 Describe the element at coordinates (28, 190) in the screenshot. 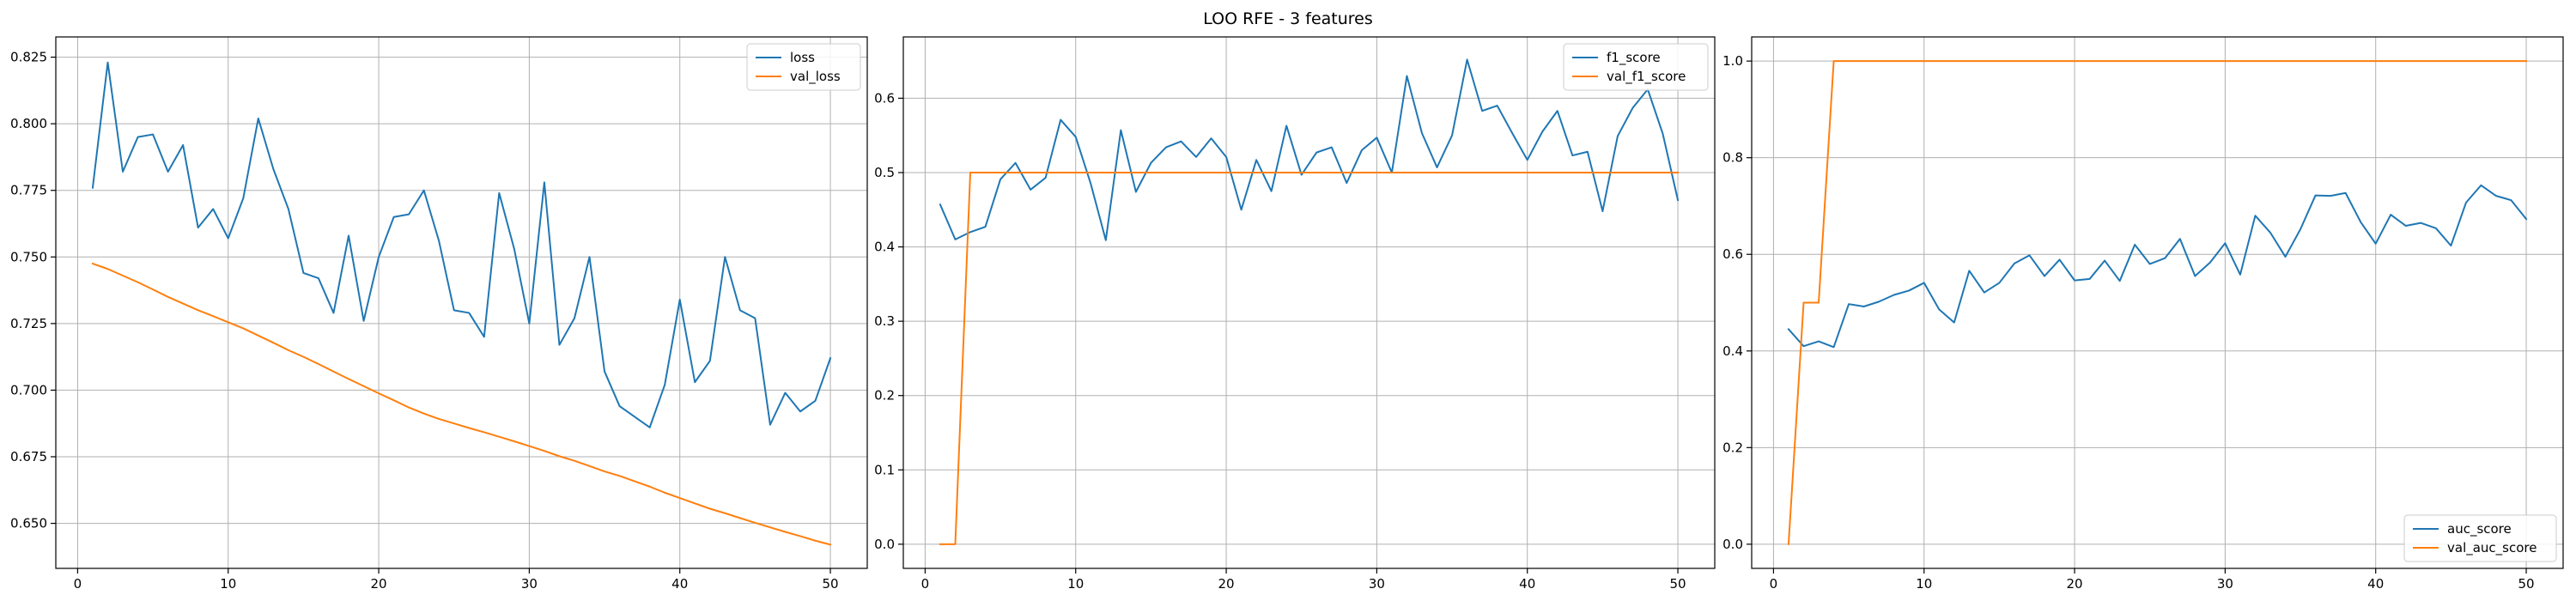

I see `y-tick-label: 0.775` at that location.